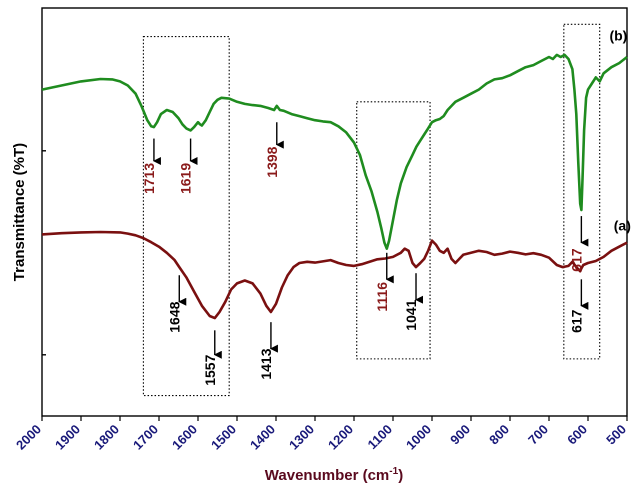 This screenshot has height=491, width=638. Describe the element at coordinates (145, 437) in the screenshot. I see `x-tick-label: 1700` at that location.